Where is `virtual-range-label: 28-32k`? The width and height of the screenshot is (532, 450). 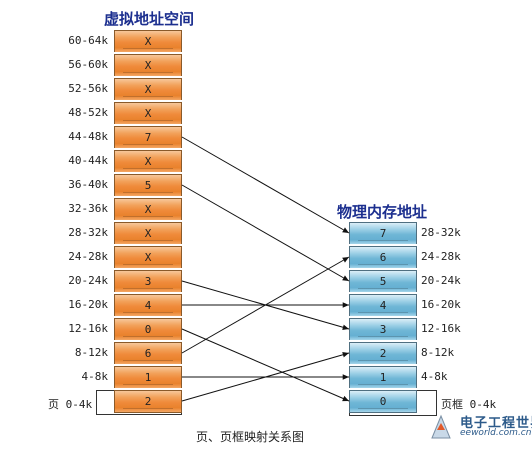 virtual-range-label: 28-32k is located at coordinates (75, 234).